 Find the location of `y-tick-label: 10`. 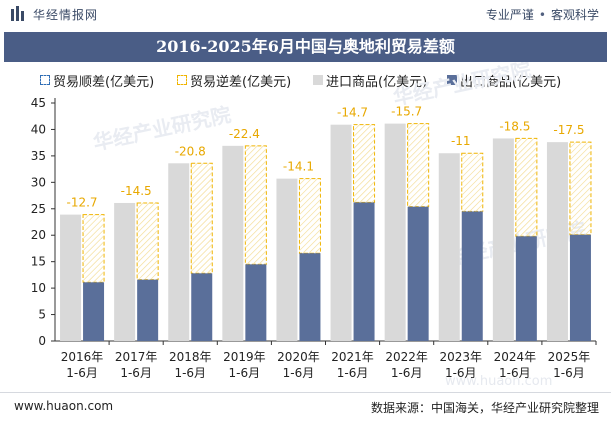

y-tick-label: 10 is located at coordinates (38, 288).